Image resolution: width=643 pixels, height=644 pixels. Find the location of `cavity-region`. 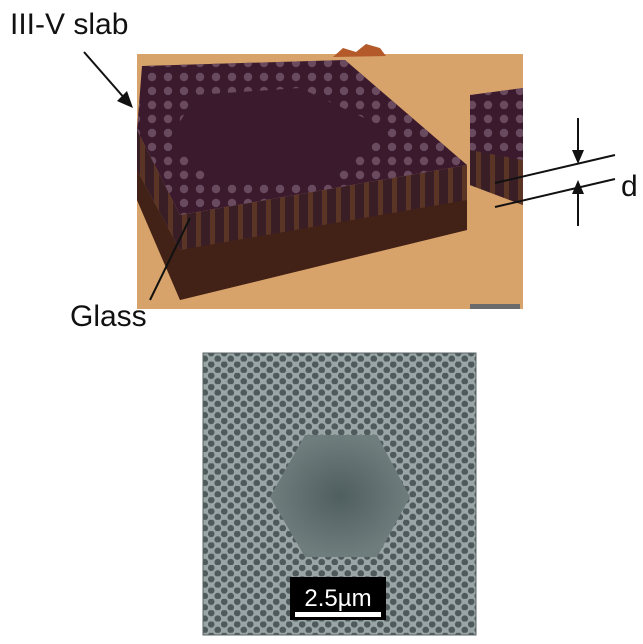

cavity-region is located at coordinates (280, 136).